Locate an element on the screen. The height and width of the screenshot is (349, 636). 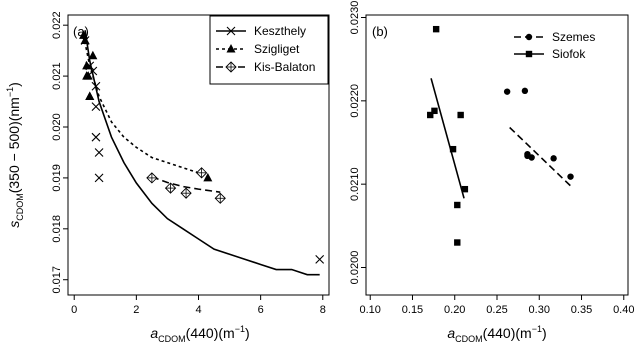
legend-marker-kis-balaton is located at coordinates (231, 67).